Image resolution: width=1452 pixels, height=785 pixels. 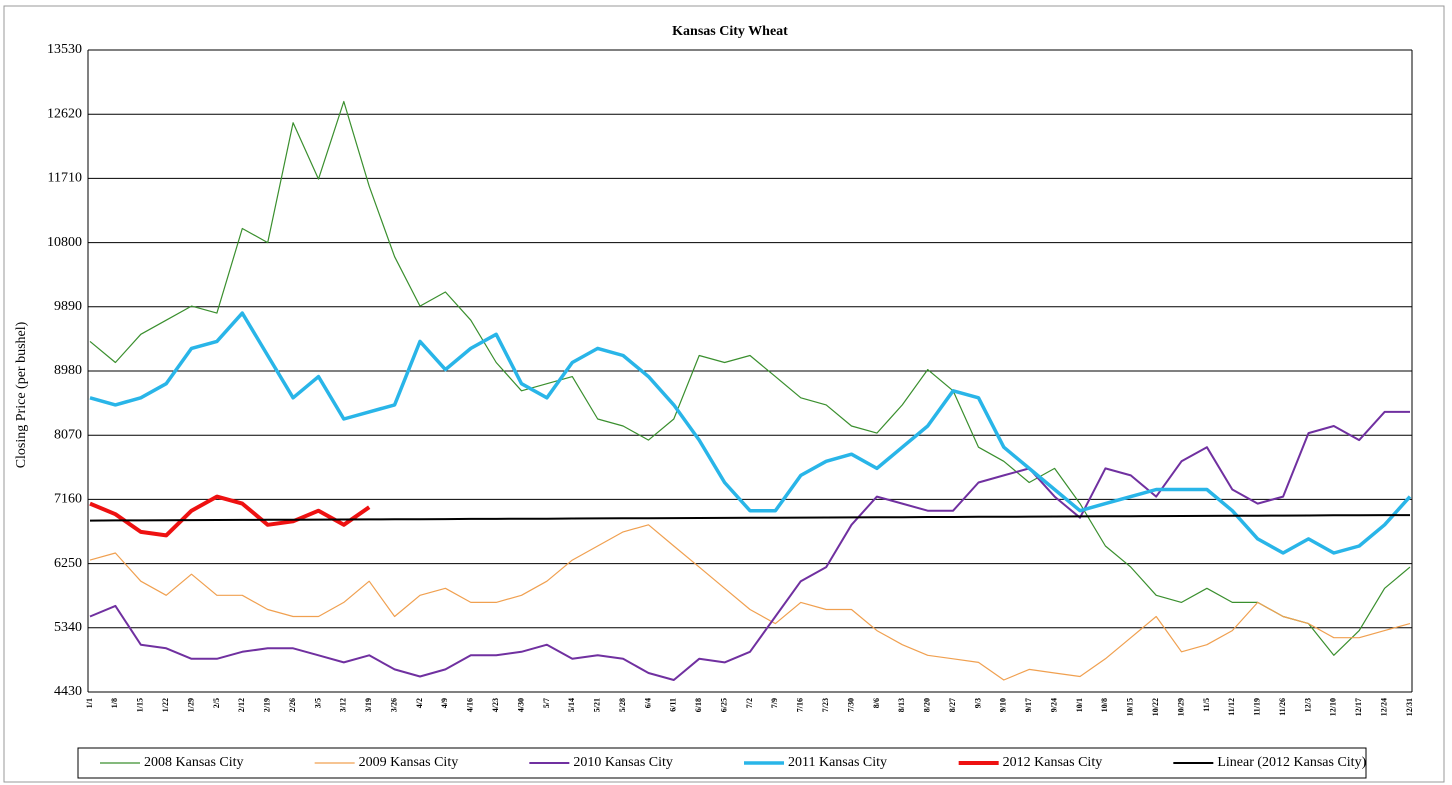 What do you see at coordinates (1291, 762) in the screenshot?
I see `legend-label: Linear (2012 Kansas City)` at bounding box center [1291, 762].